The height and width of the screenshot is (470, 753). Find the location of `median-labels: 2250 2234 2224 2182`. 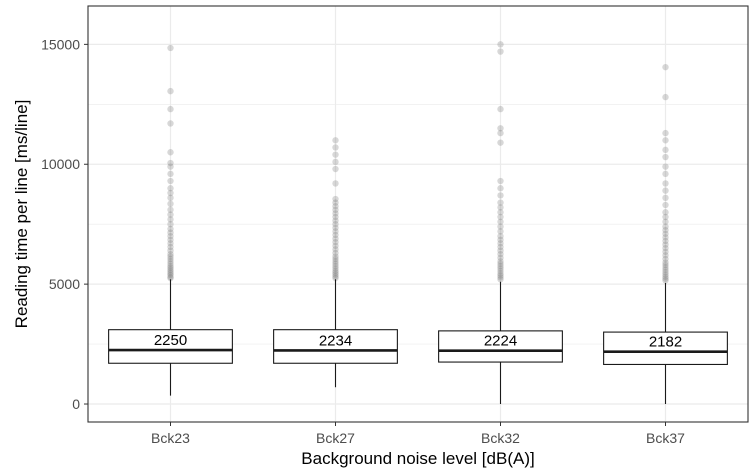

median-labels: 2250 2234 2224 2182 is located at coordinates (418, 341).